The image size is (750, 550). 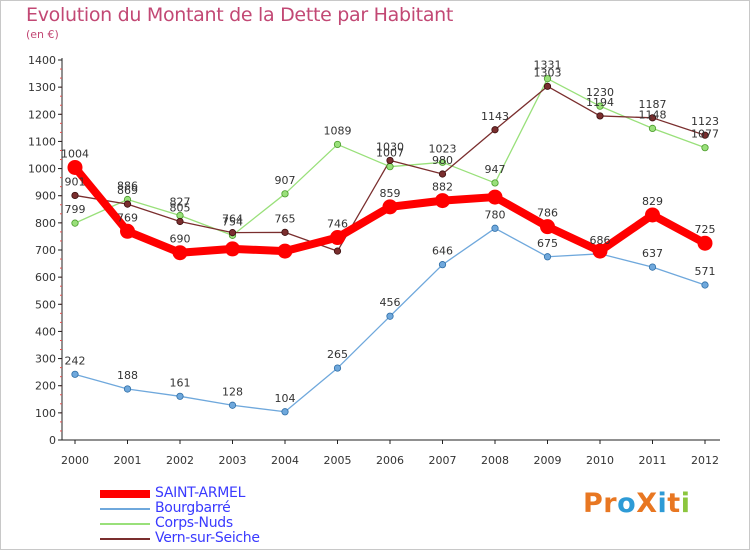 I want to click on data-label-bourgbarre-2000: 242, so click(x=75, y=360).